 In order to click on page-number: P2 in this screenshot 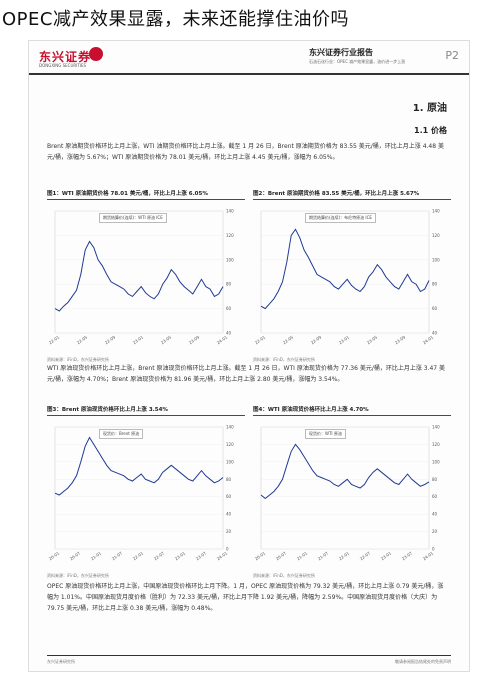, I will do `click(452, 55)`.